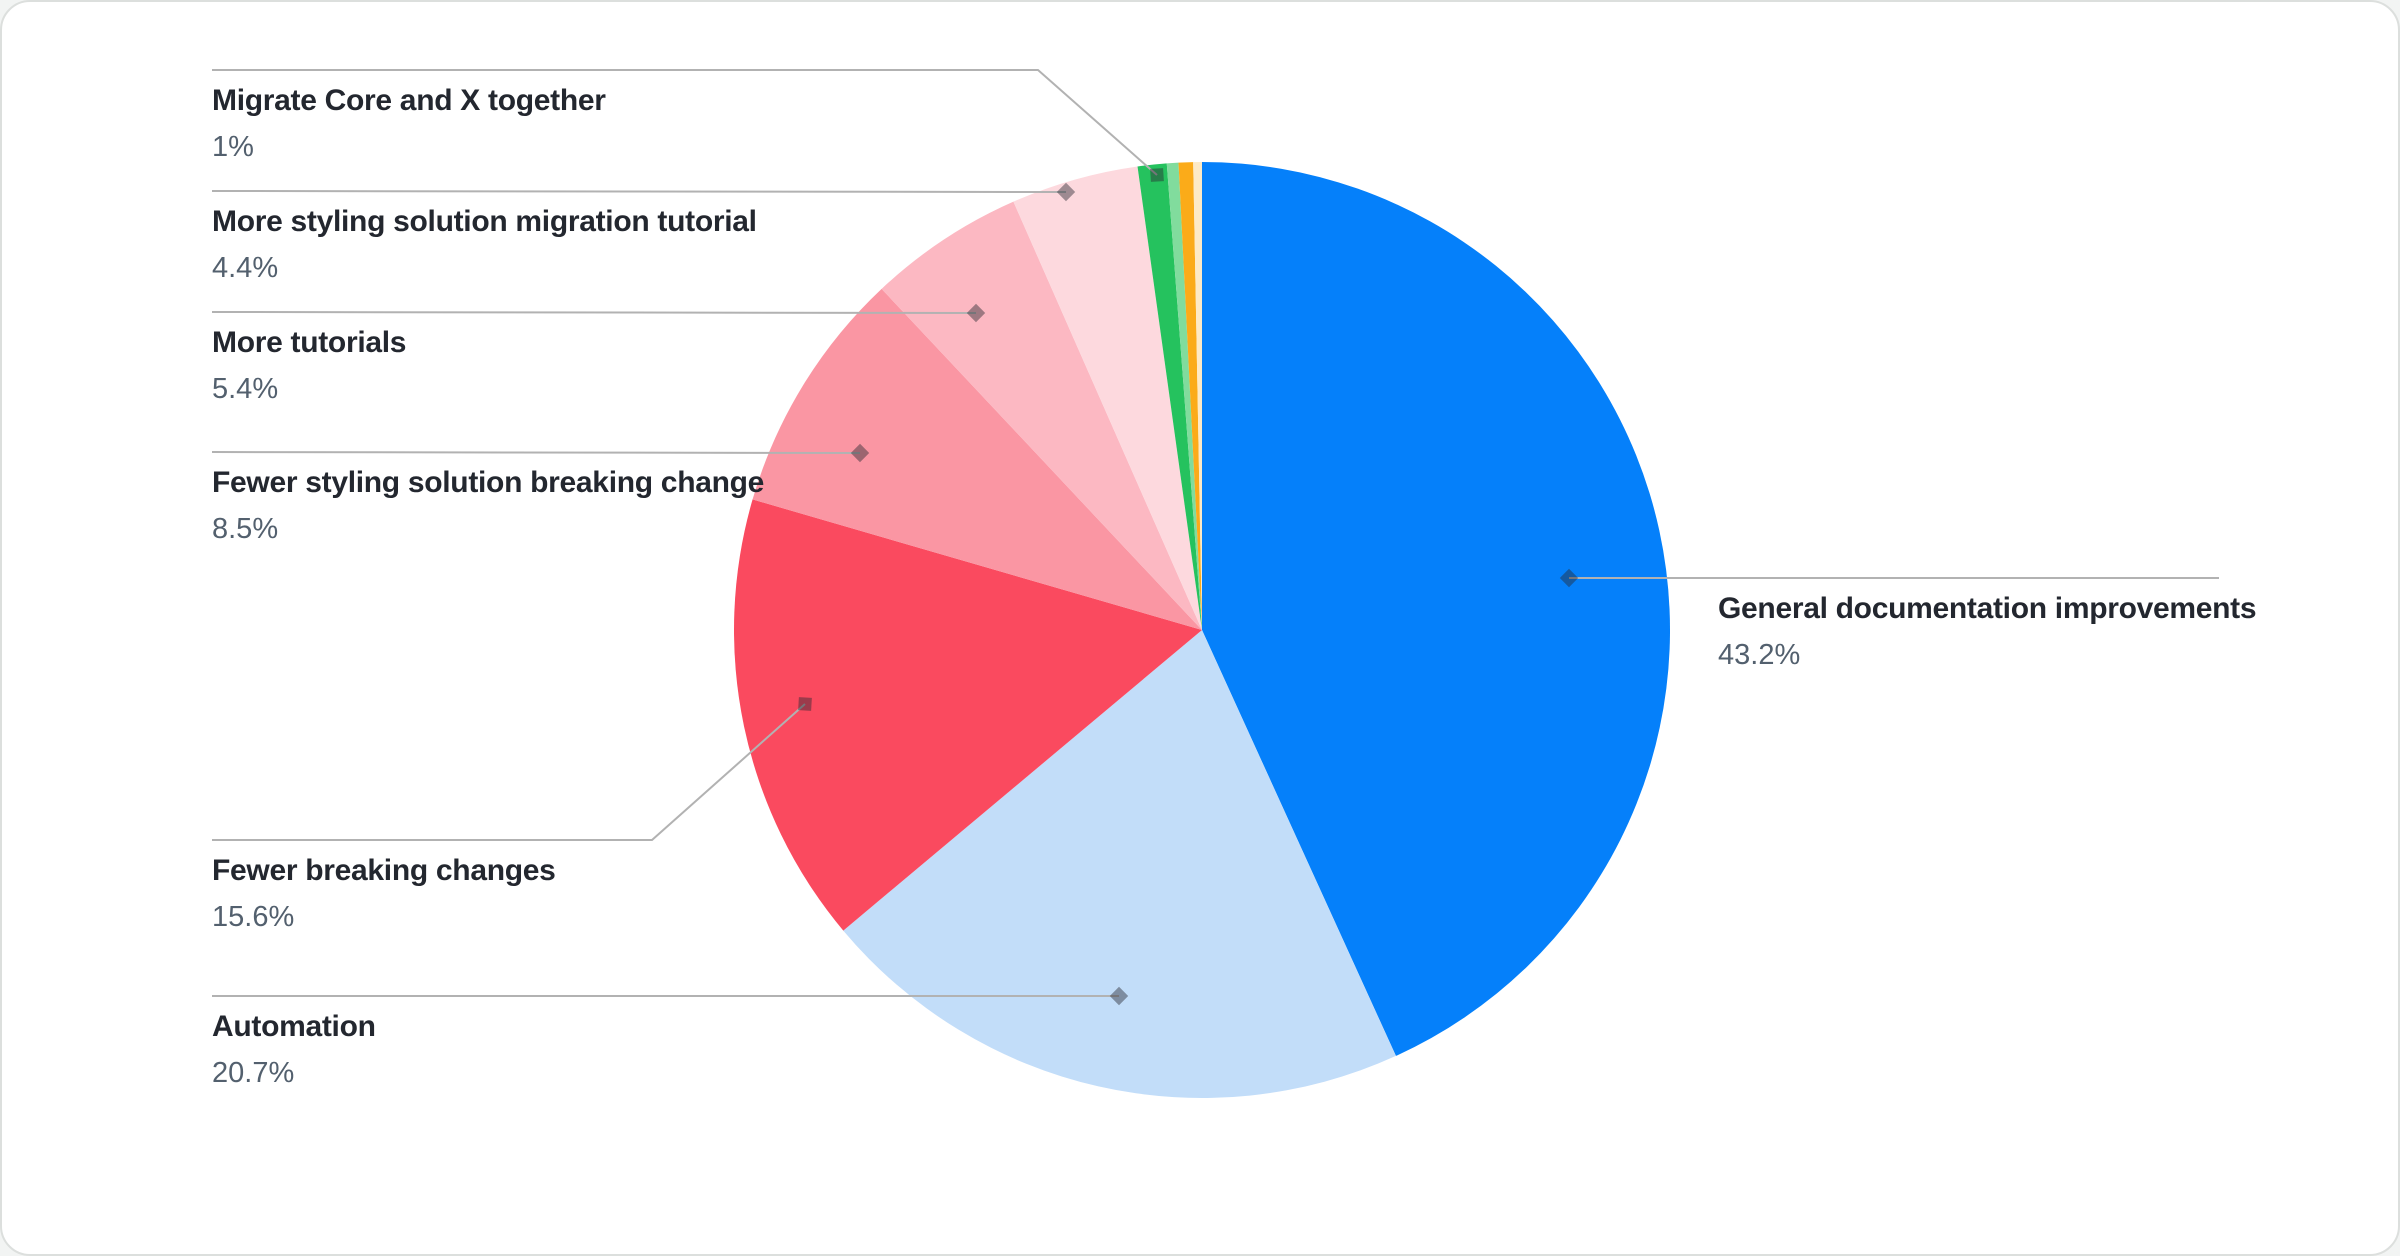 The image size is (2400, 1256). What do you see at coordinates (384, 893) in the screenshot?
I see `callout-fewer-breaking-changes: Fewer breaking changes 15.6%` at bounding box center [384, 893].